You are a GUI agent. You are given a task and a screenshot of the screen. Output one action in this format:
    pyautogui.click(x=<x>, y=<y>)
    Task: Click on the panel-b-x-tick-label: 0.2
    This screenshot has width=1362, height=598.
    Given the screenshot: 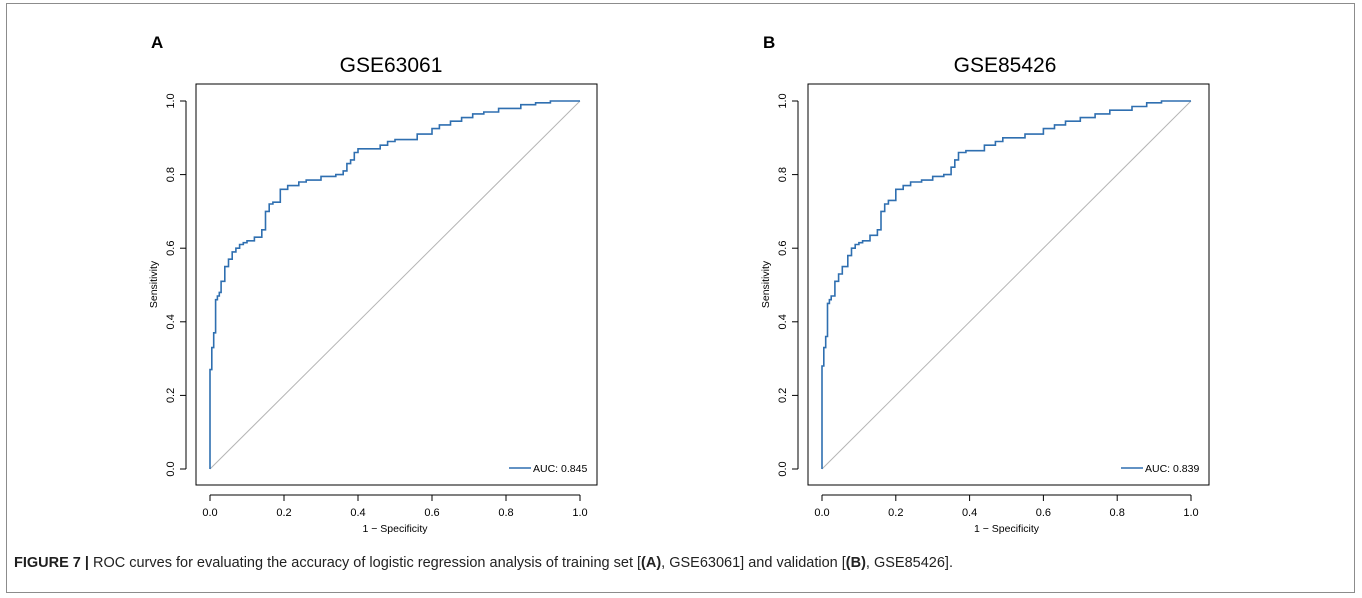 What is the action you would take?
    pyautogui.click(x=895, y=513)
    